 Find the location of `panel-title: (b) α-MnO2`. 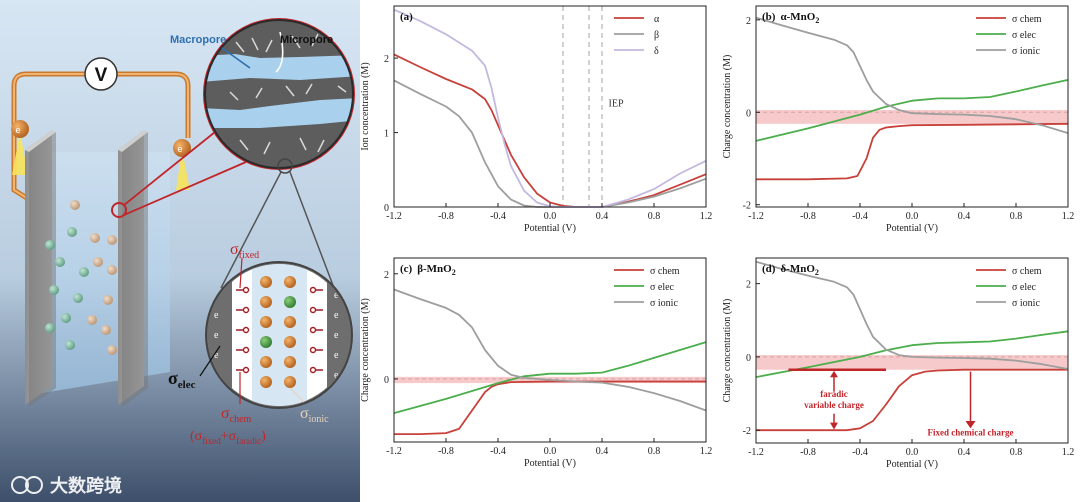

panel-title: (b) α-MnO2 is located at coordinates (790, 18).